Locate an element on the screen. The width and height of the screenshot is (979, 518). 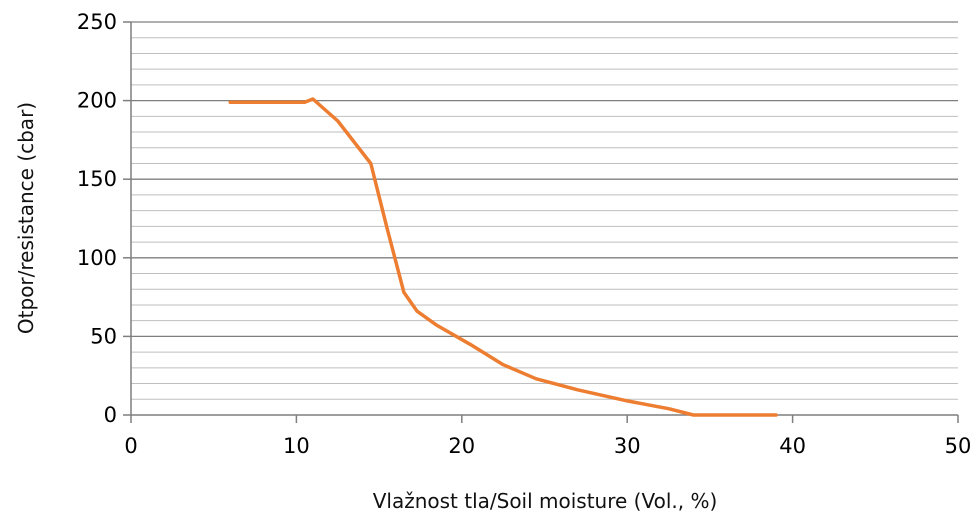
y-tick-labels: 0 50 100 150 200 250 is located at coordinates (104, 218).